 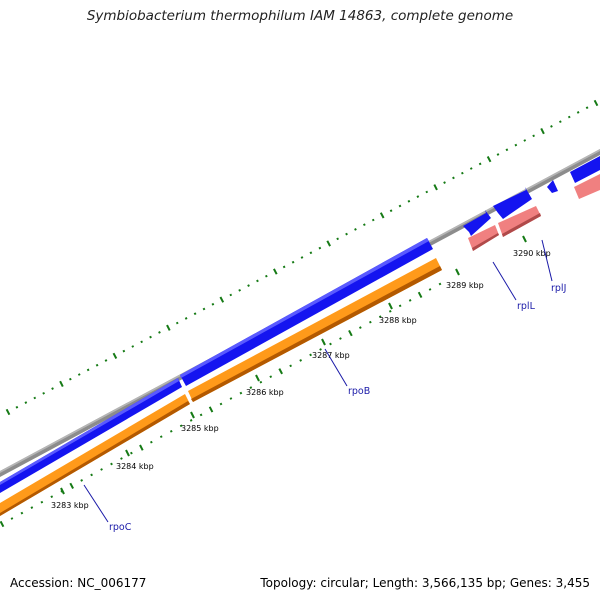 What do you see at coordinates (359, 391) in the screenshot?
I see `gene-label-rpoB: rpoB` at bounding box center [359, 391].